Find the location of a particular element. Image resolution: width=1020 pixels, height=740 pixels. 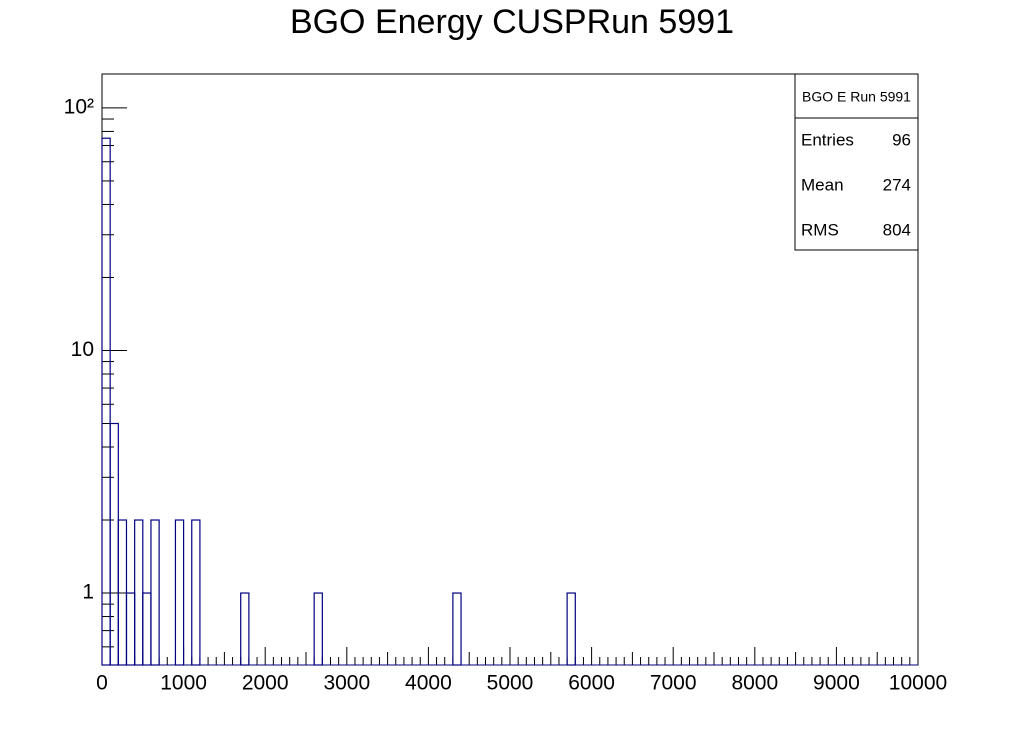

x-tick-label: 4000 is located at coordinates (428, 683).